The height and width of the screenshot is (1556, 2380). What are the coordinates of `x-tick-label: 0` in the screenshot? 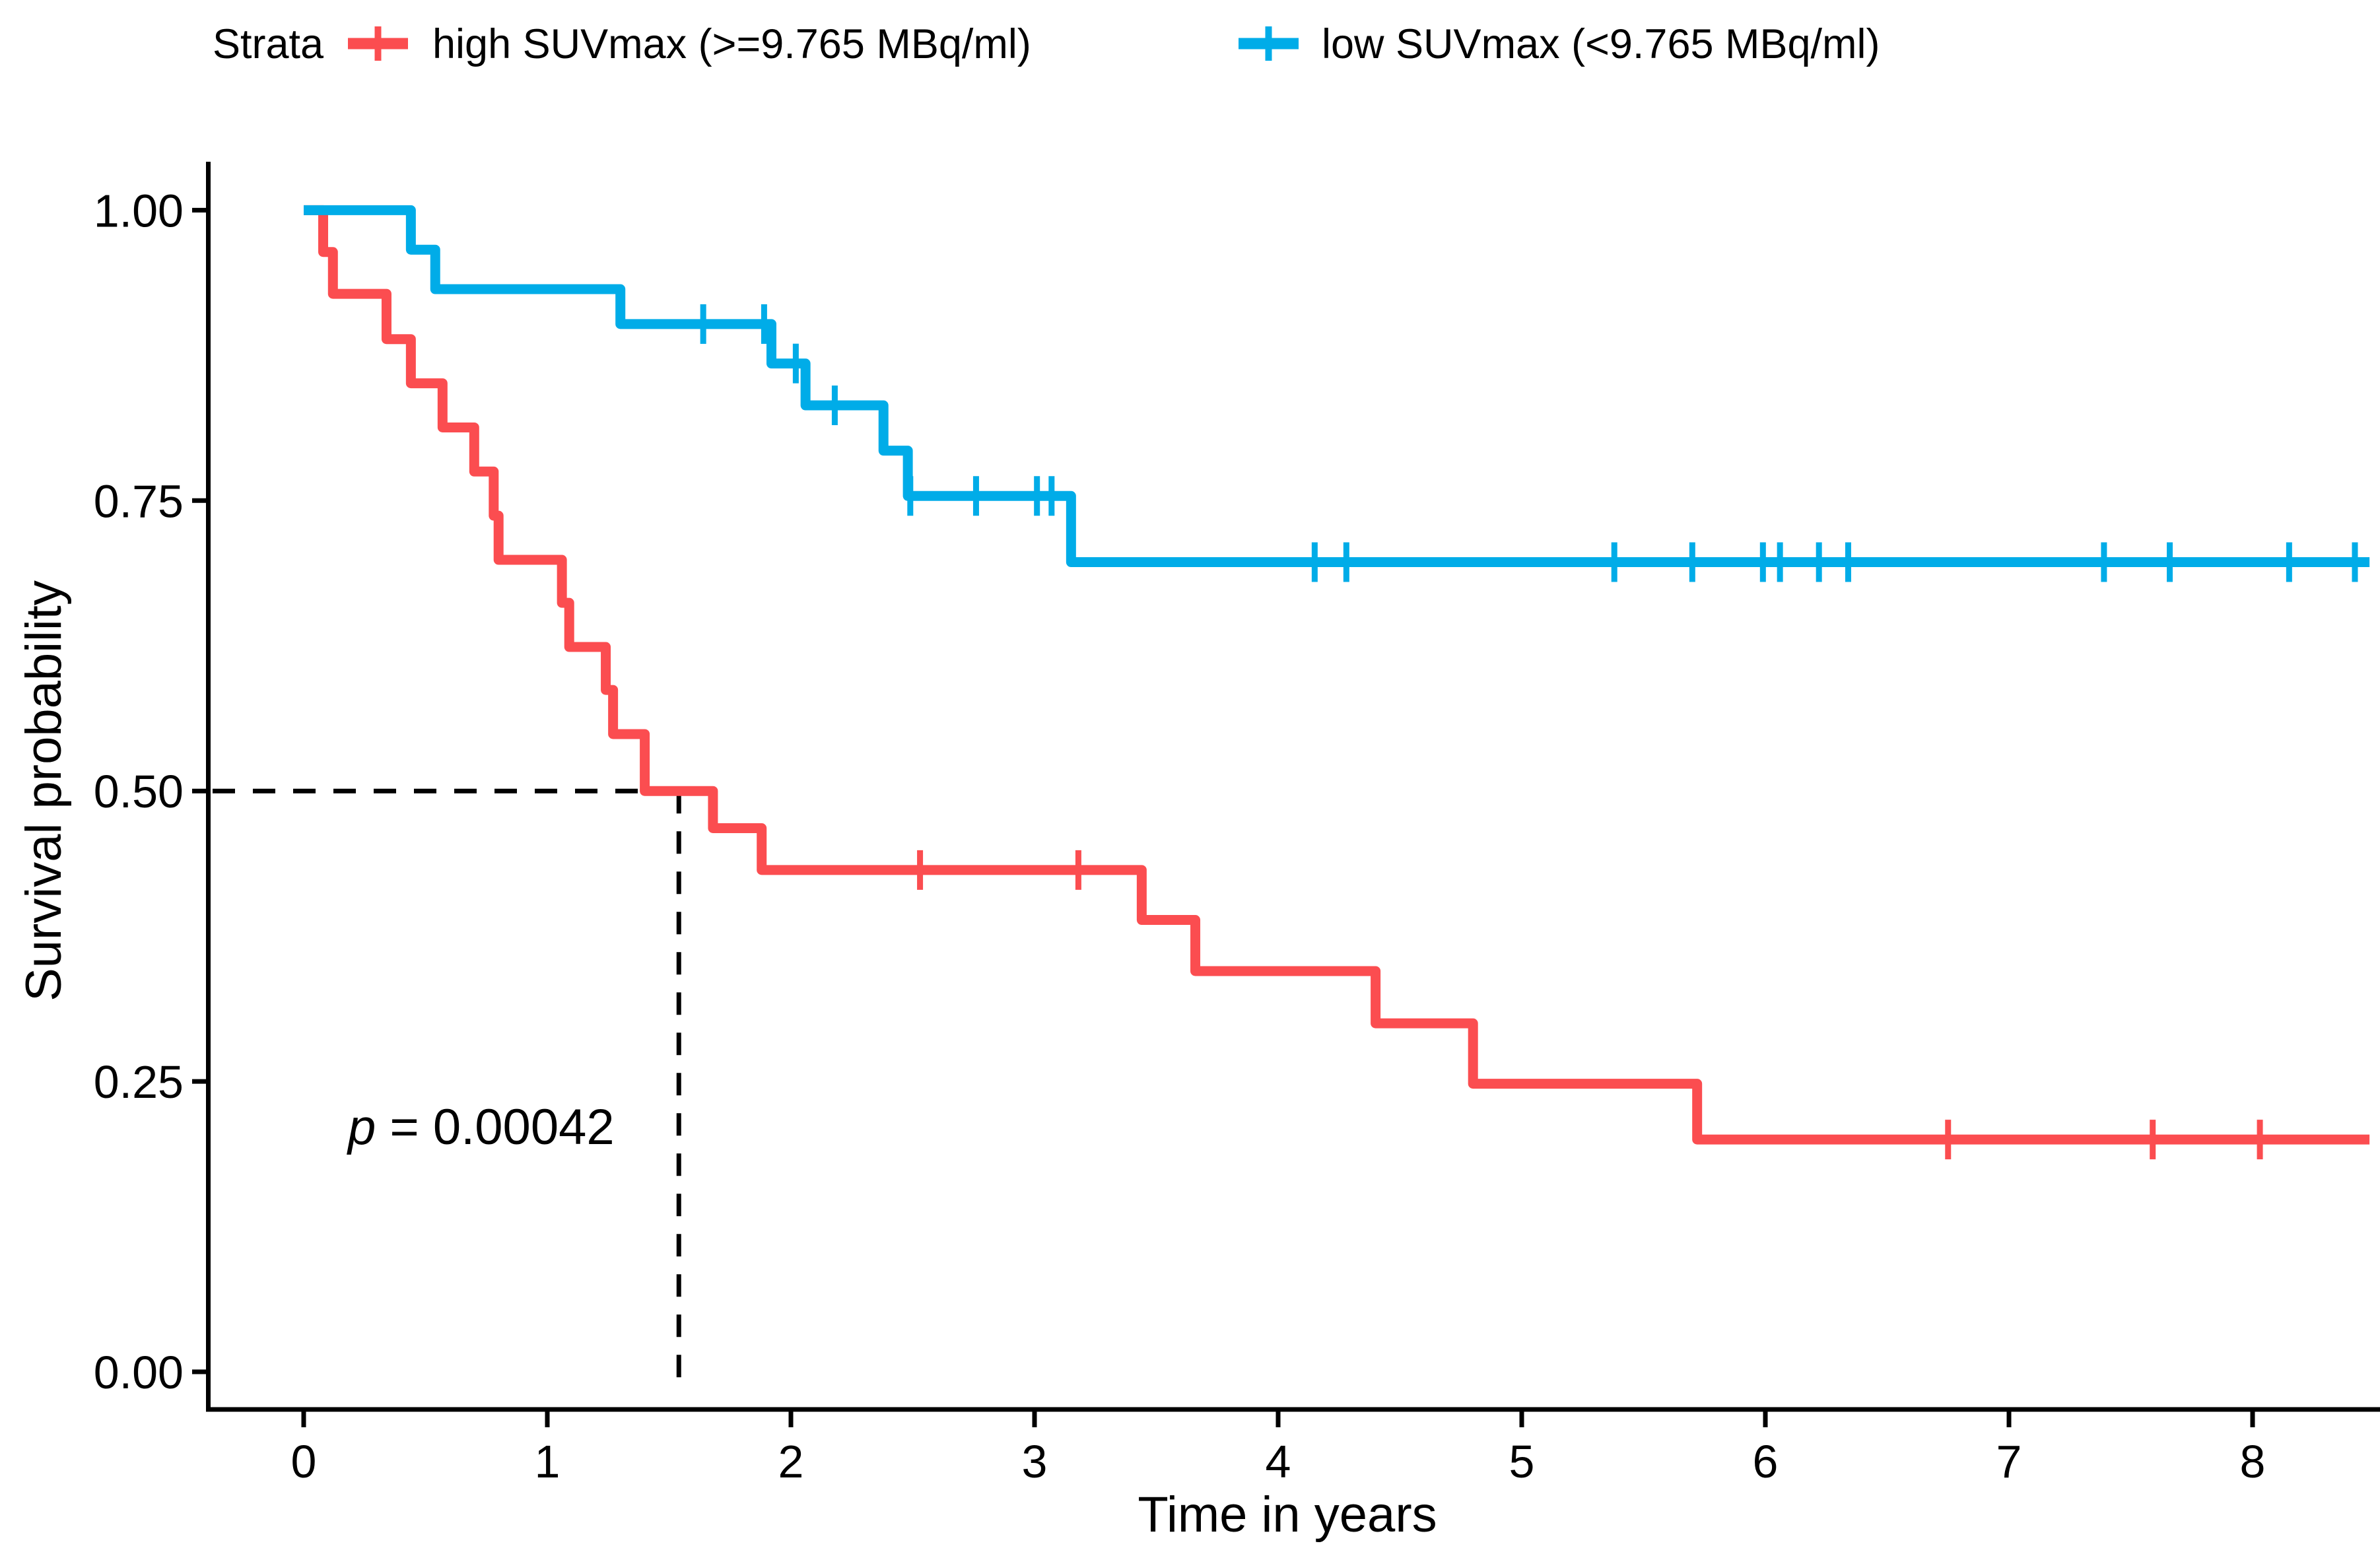 It's located at (304, 1462).